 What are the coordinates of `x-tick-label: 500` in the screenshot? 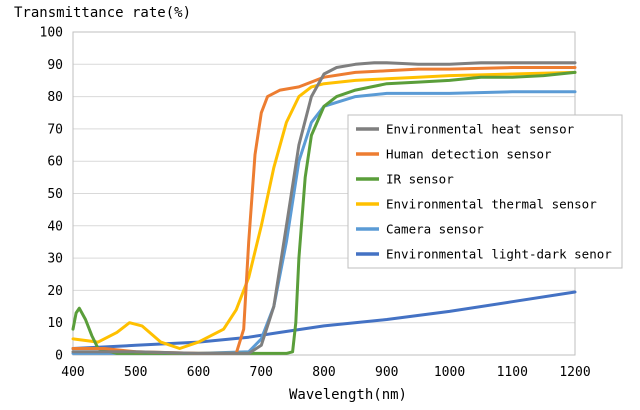 It's located at (135, 372).